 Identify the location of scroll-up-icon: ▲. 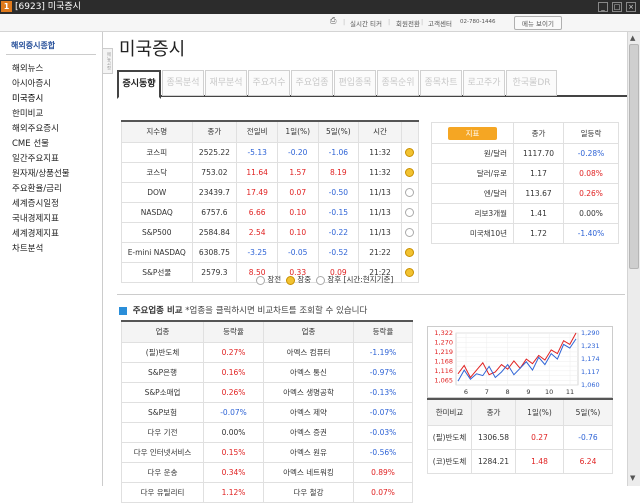
(633, 38).